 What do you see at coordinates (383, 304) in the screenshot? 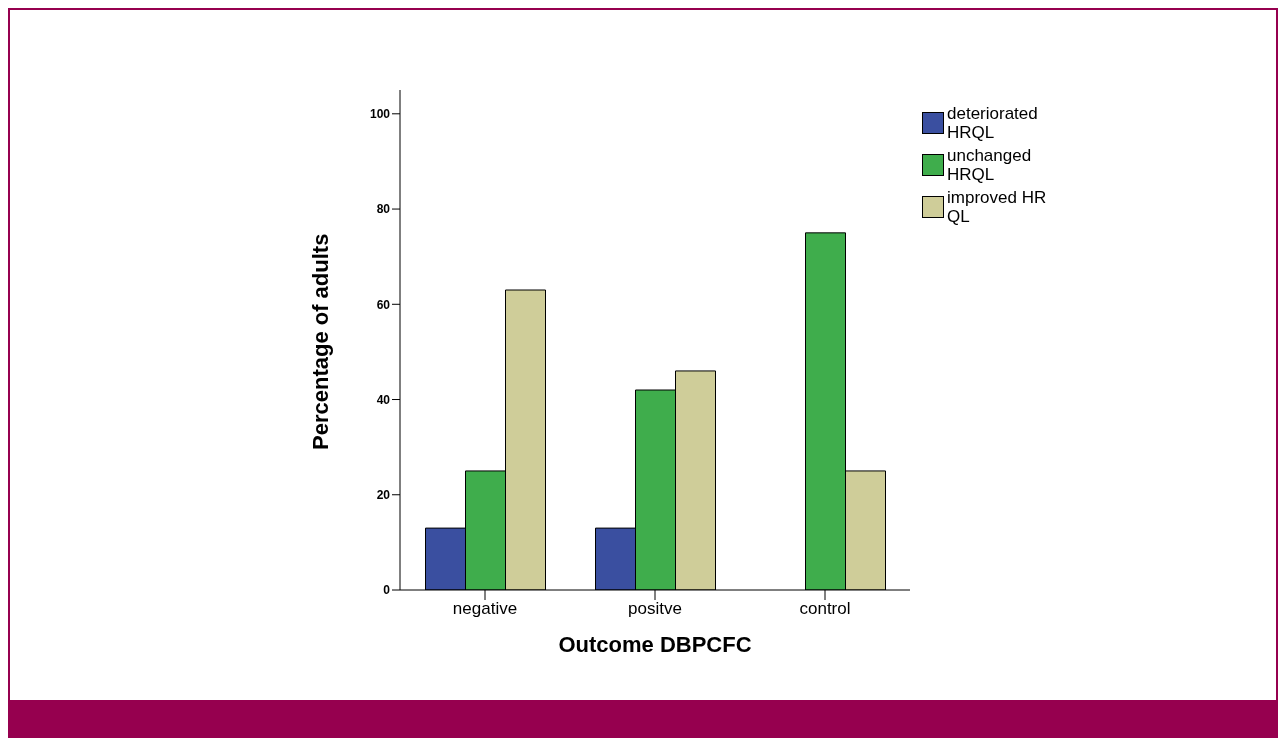
I see `y-tick-label: 60` at bounding box center [383, 304].